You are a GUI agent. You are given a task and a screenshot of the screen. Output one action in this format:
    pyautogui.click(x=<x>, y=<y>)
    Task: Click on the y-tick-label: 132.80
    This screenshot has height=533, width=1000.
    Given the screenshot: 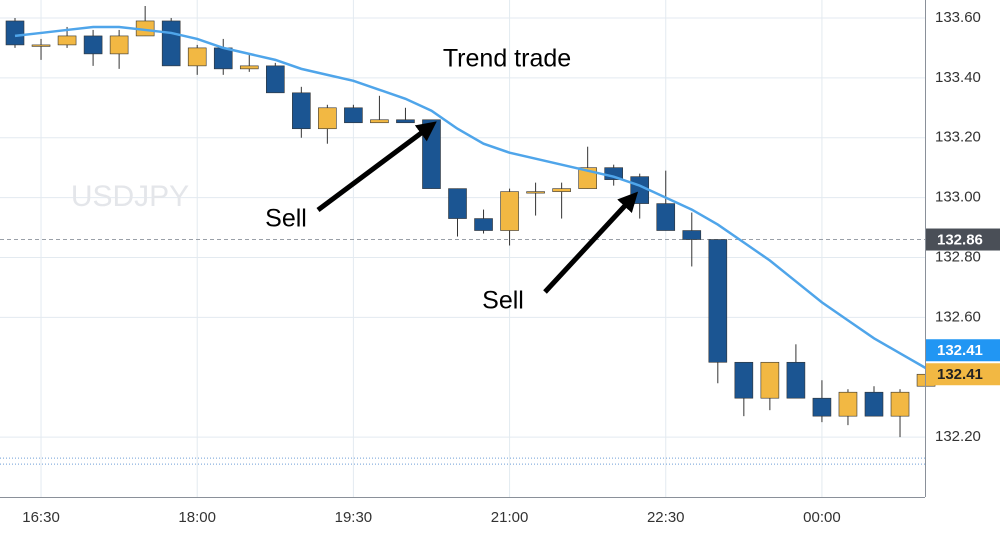 What is the action you would take?
    pyautogui.click(x=958, y=256)
    